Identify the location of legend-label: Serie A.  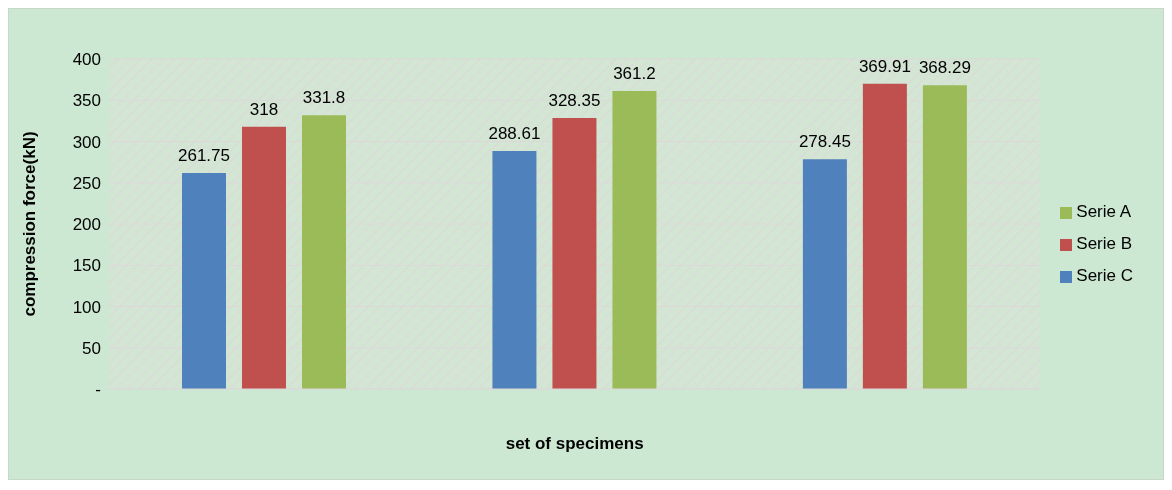
(1104, 211).